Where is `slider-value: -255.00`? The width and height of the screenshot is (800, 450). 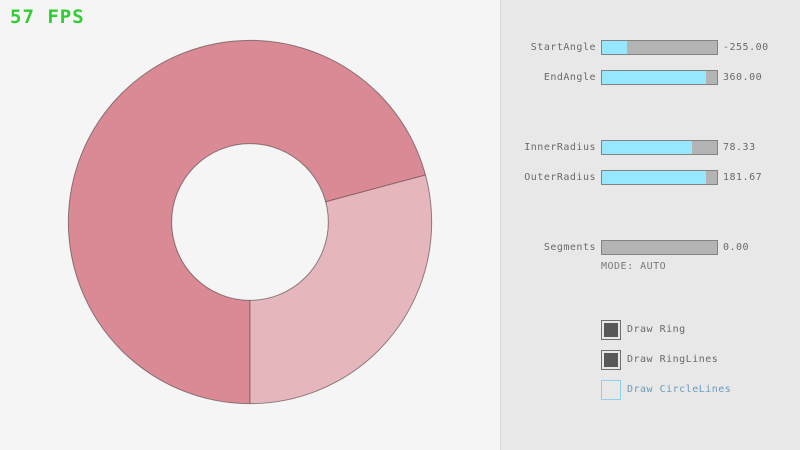 slider-value: -255.00 is located at coordinates (746, 47).